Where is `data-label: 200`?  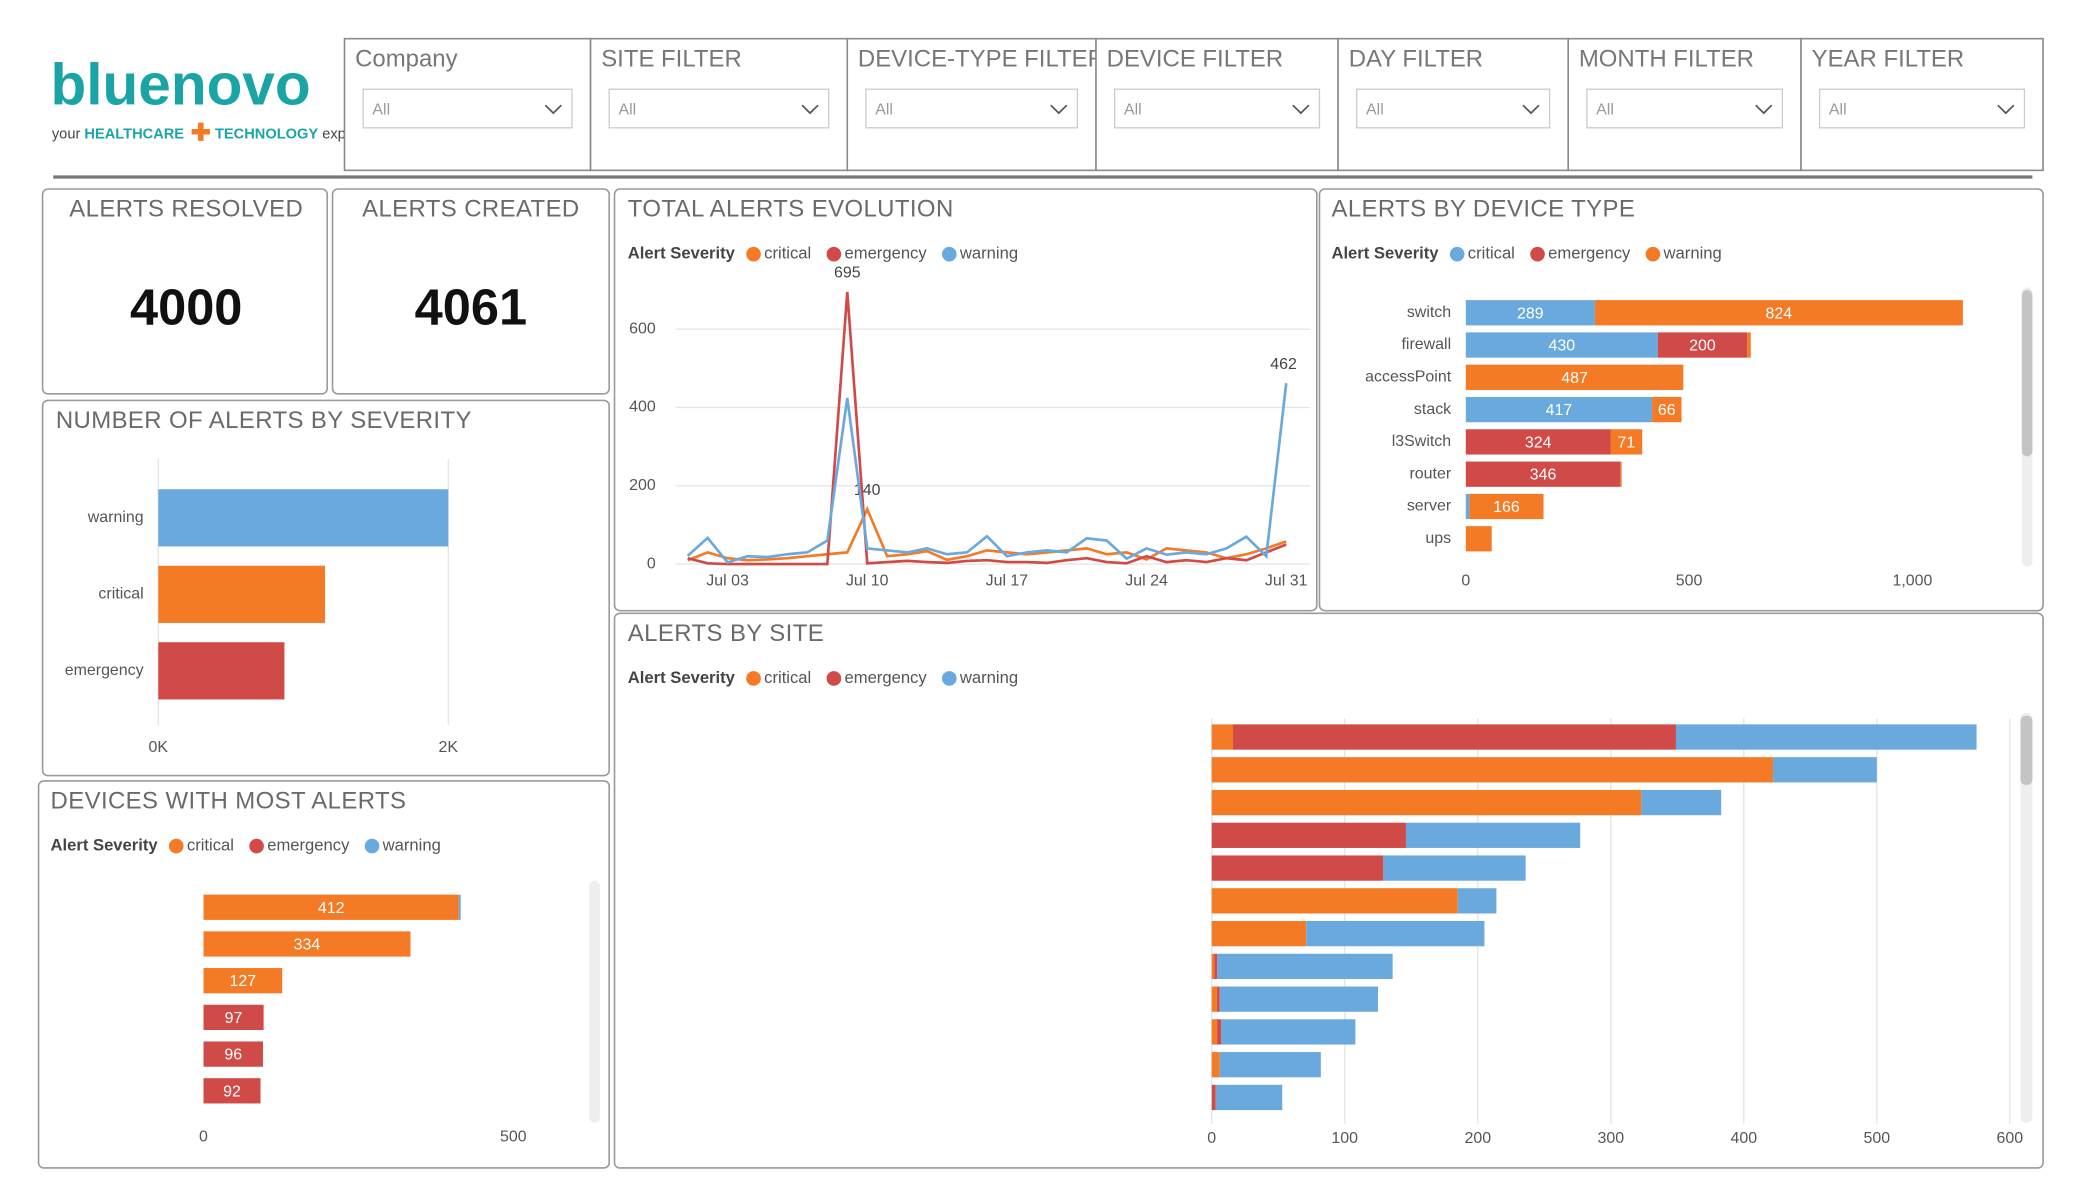
data-label: 200 is located at coordinates (1702, 346).